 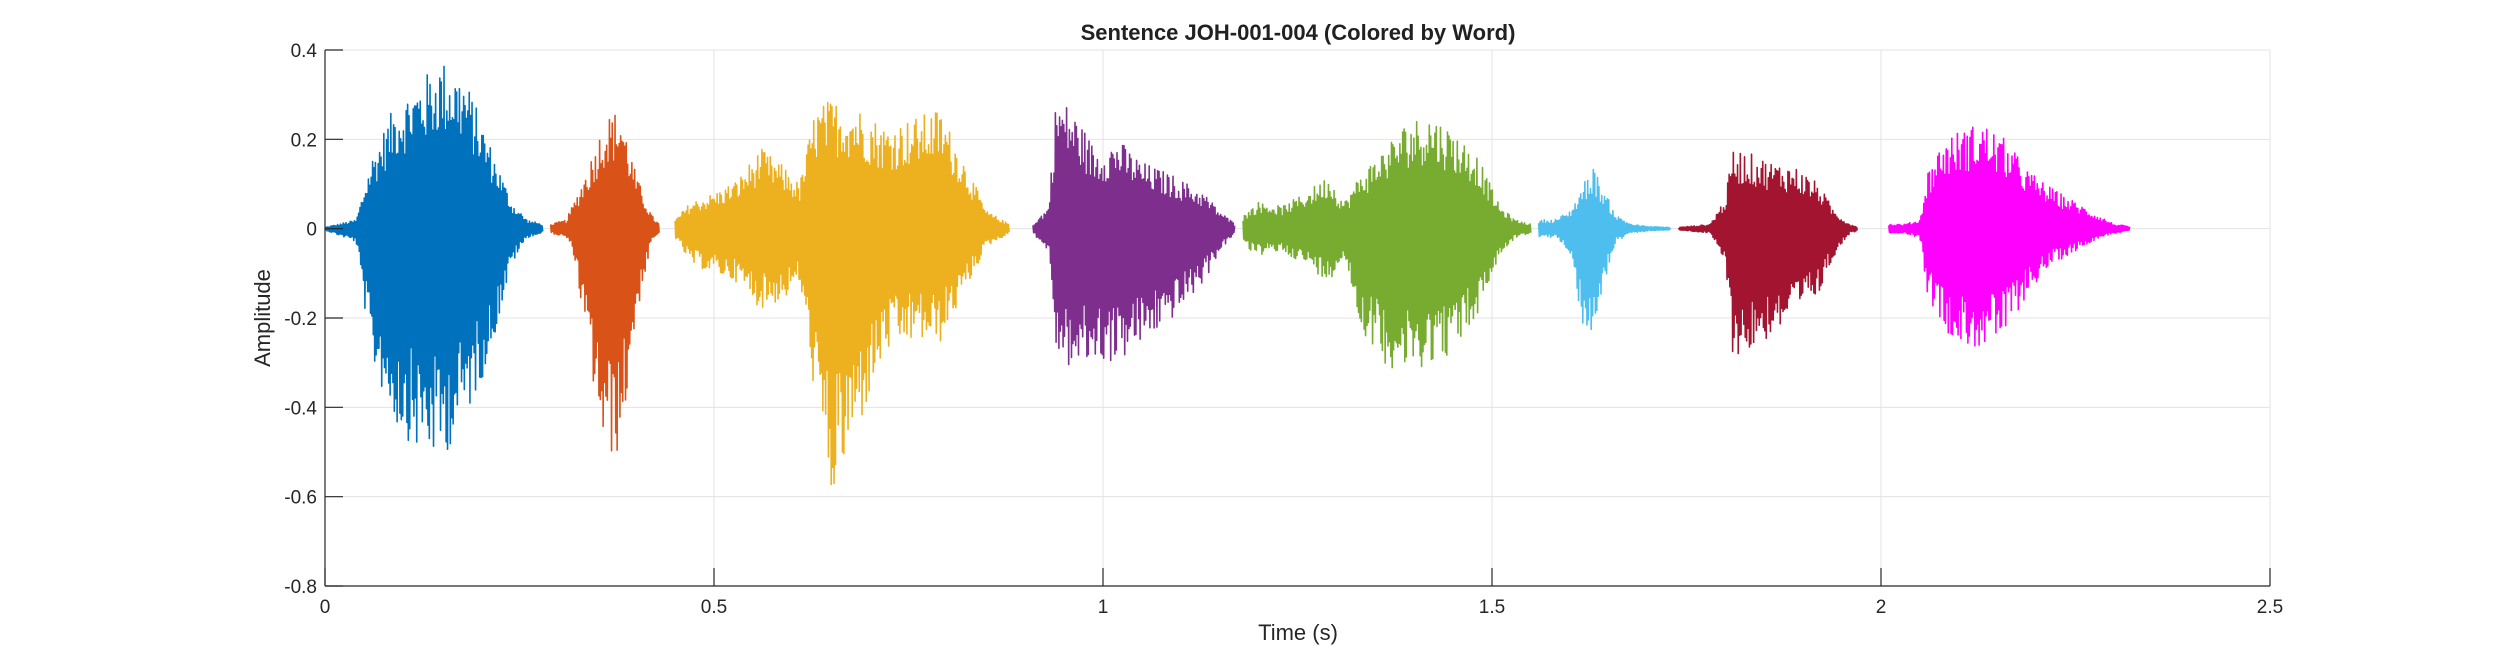 I want to click on x-axis-label: Time (s), so click(x=1298, y=632).